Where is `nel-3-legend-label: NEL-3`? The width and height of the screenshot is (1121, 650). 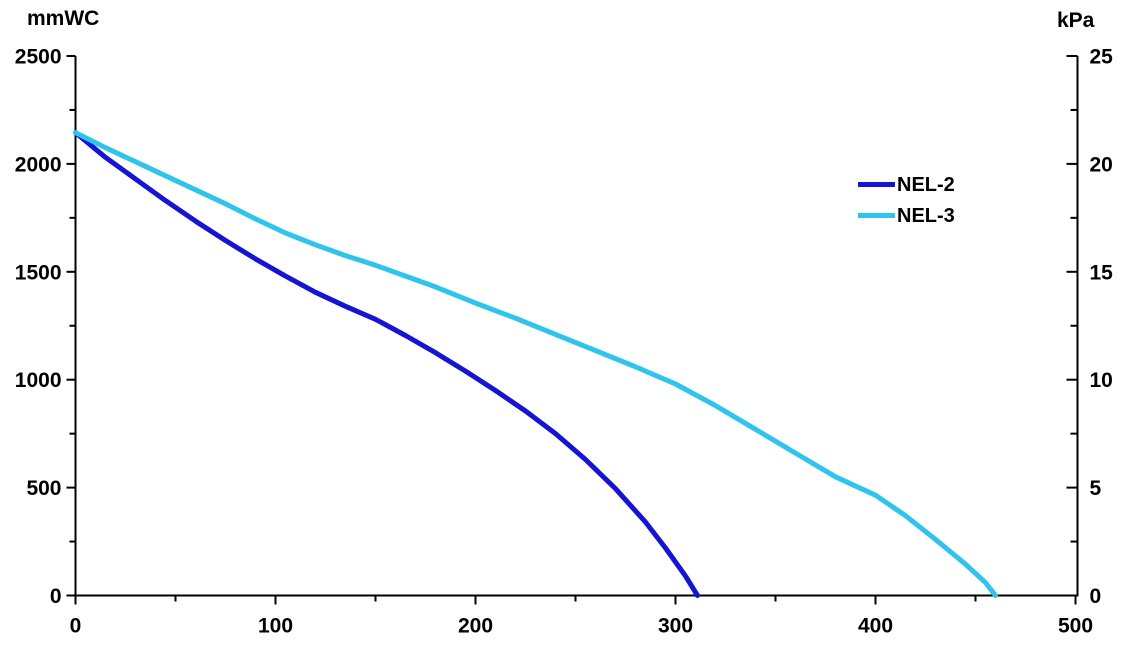
nel-3-legend-label: NEL-3 is located at coordinates (926, 215).